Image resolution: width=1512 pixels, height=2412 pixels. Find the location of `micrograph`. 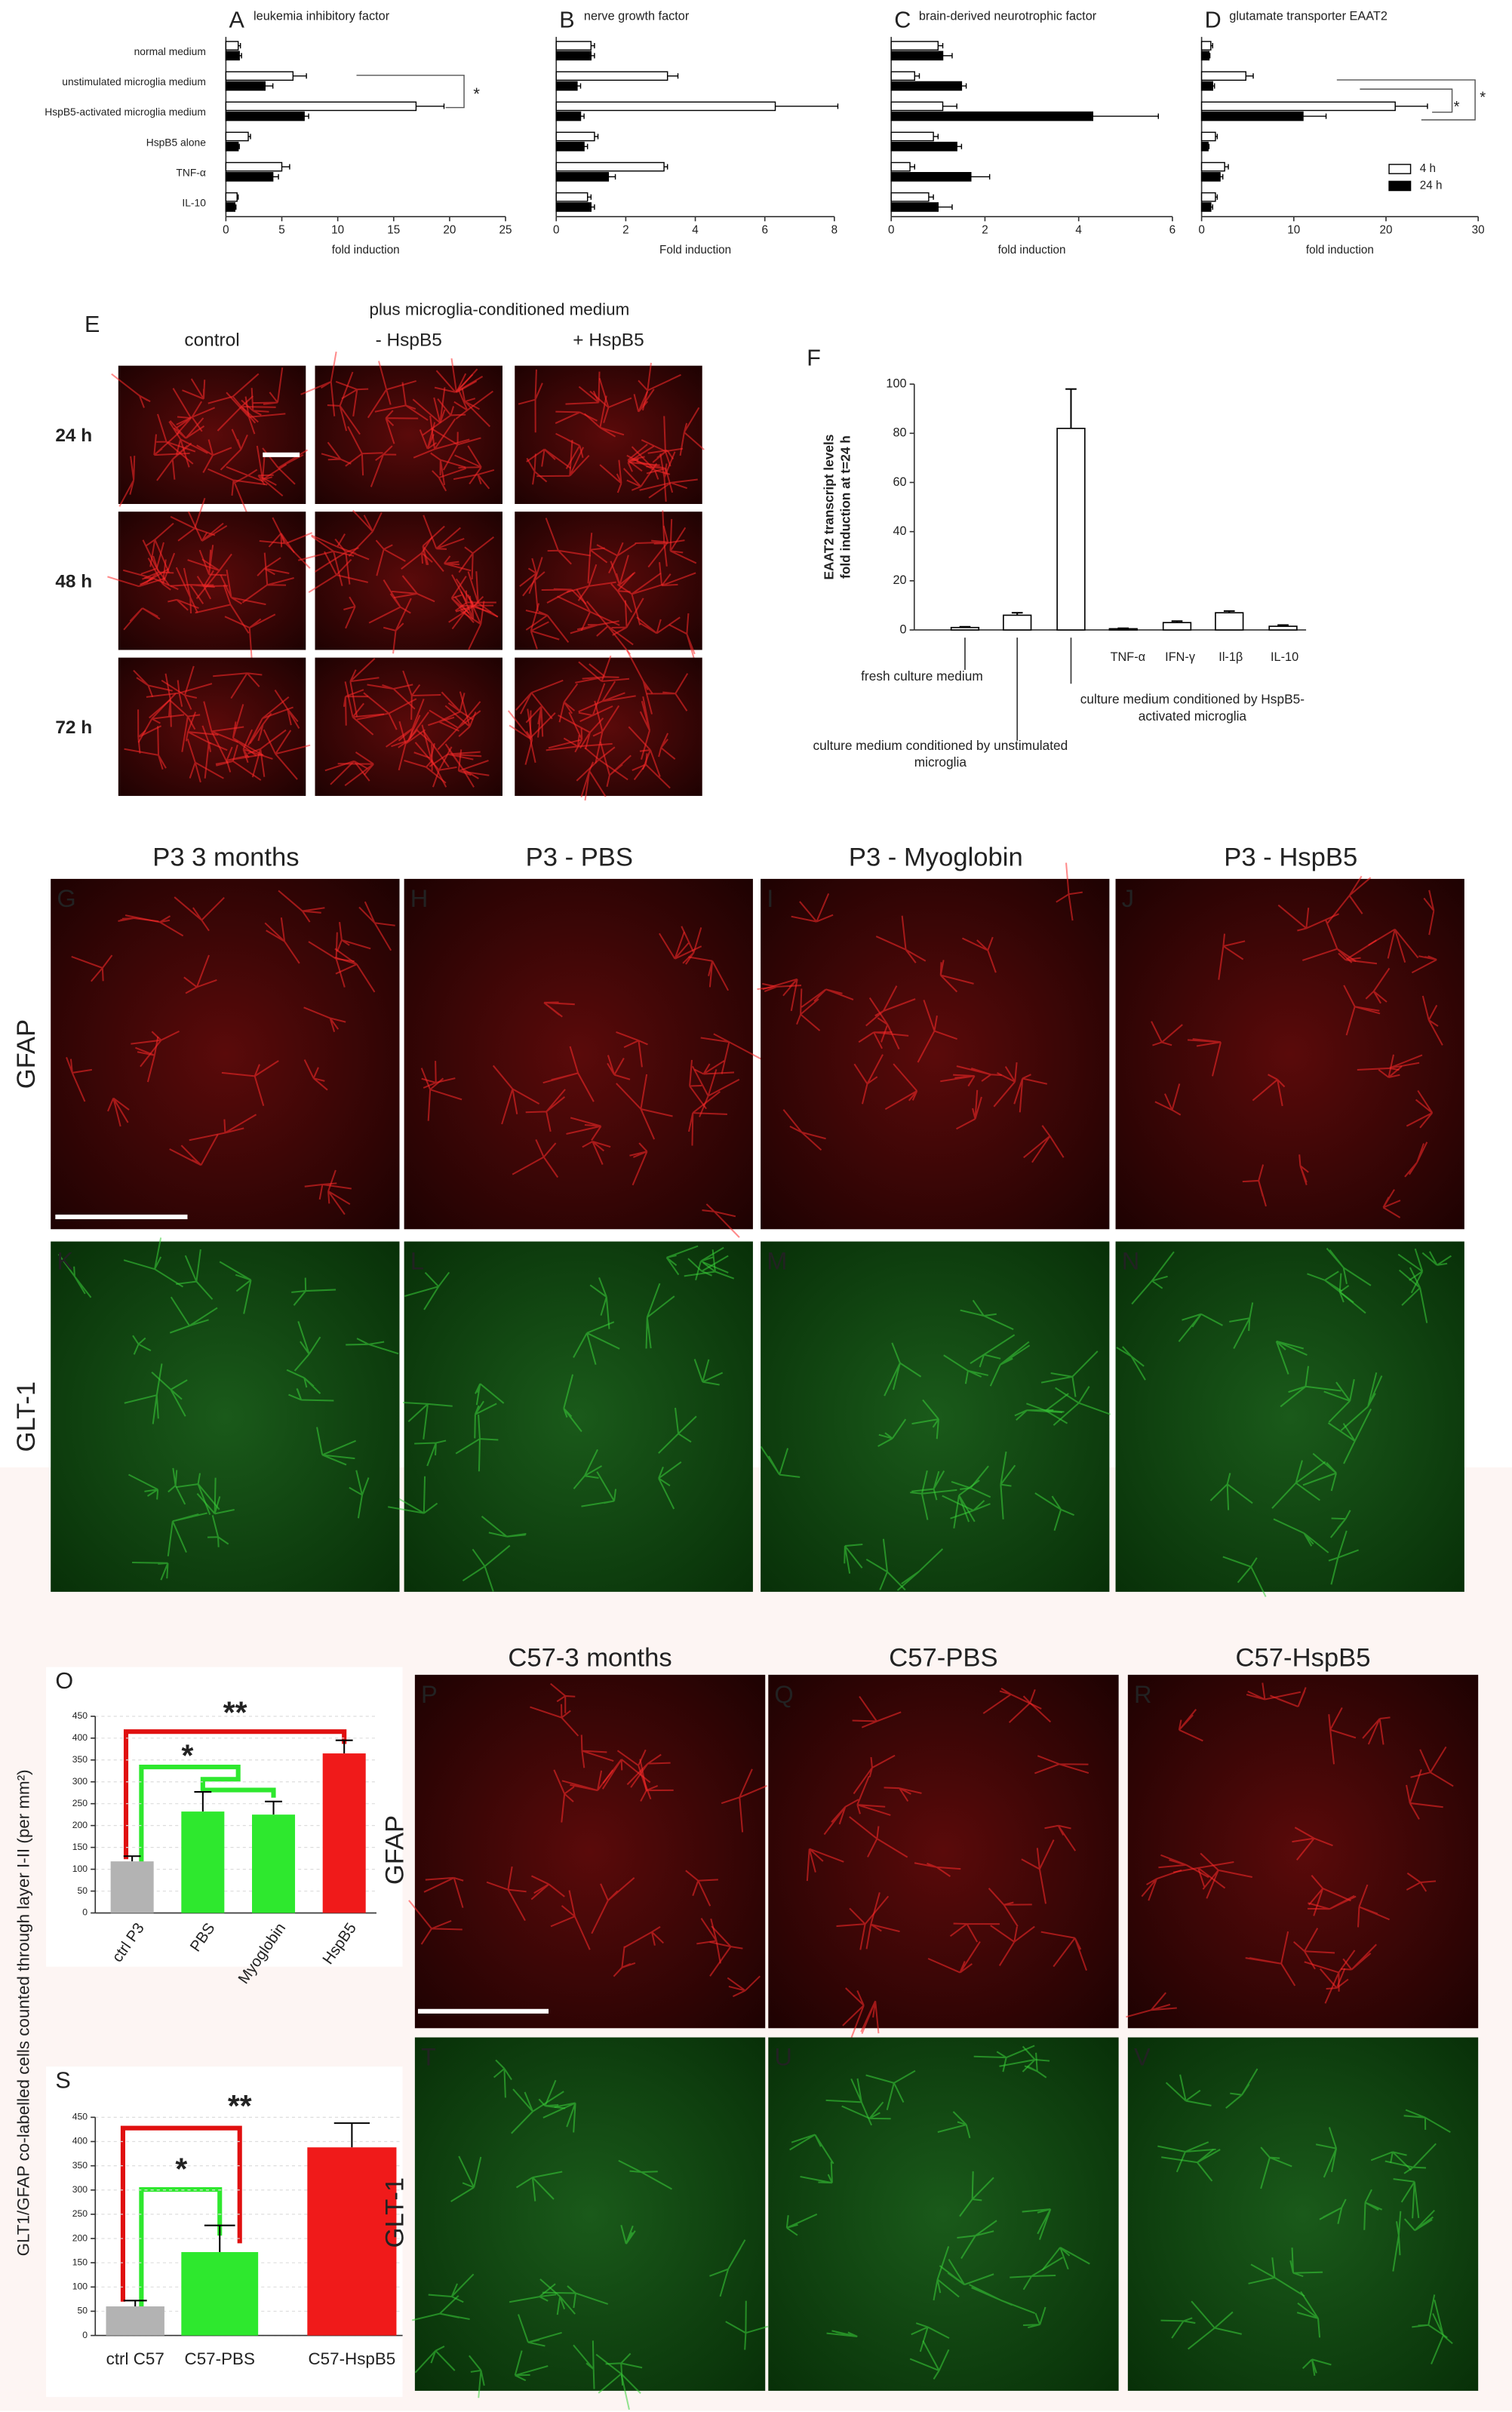

micrograph is located at coordinates (935, 1054).